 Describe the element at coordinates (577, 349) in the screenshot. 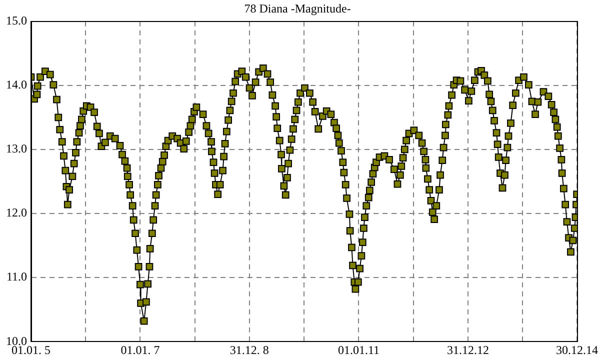

I see `x-tick-label: 30.12.14` at that location.